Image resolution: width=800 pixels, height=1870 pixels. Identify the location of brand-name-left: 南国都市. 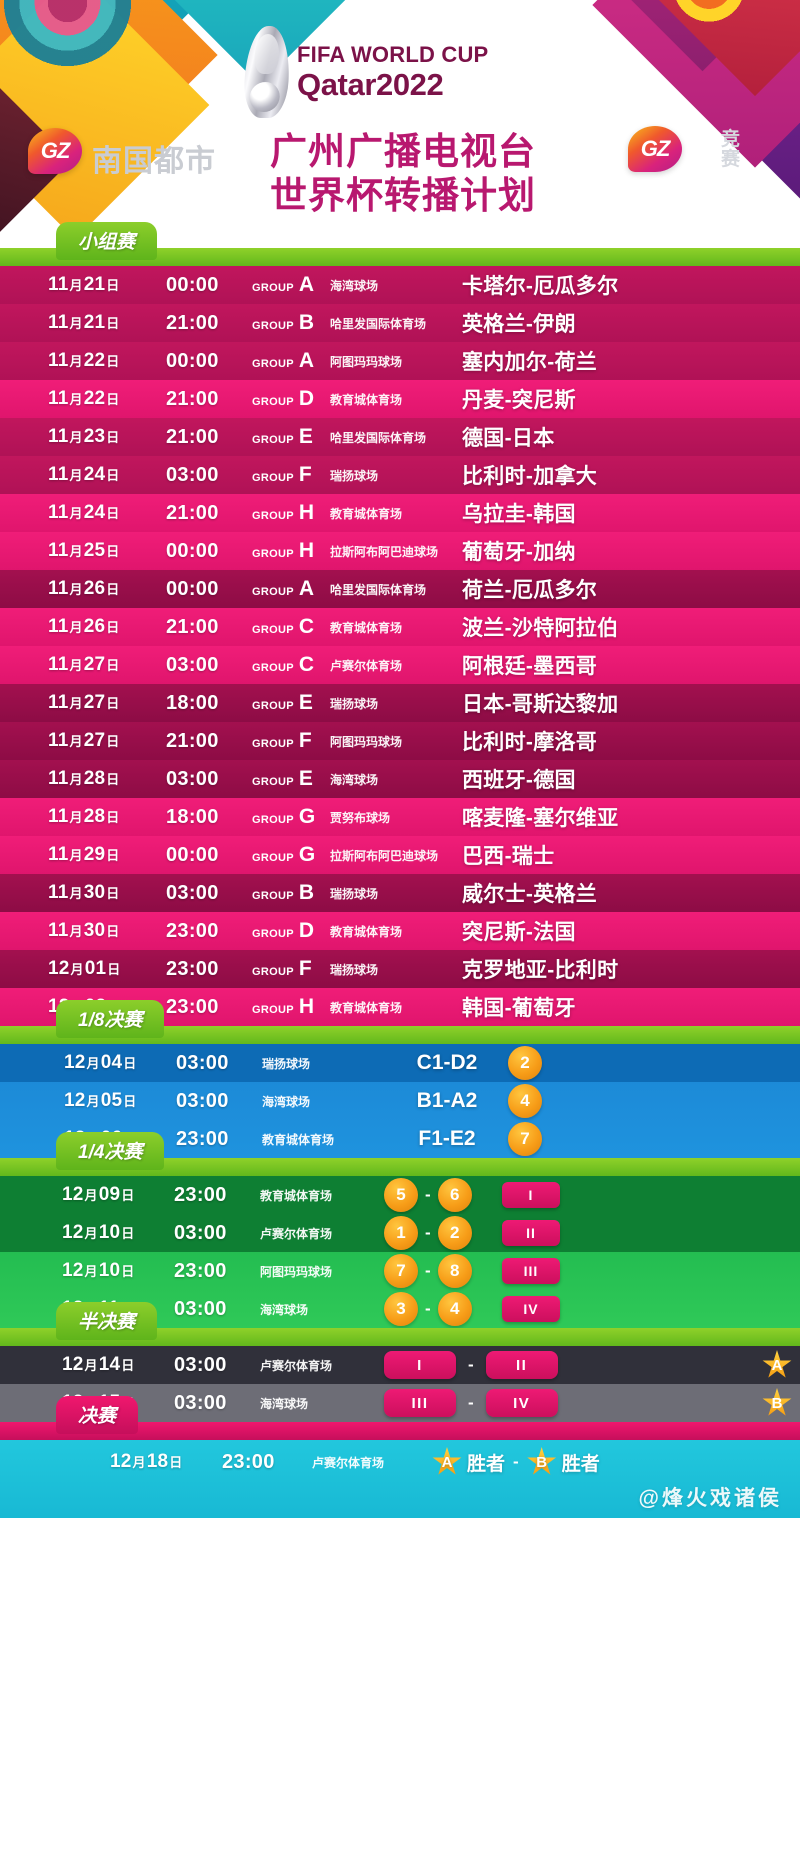
(154, 161).